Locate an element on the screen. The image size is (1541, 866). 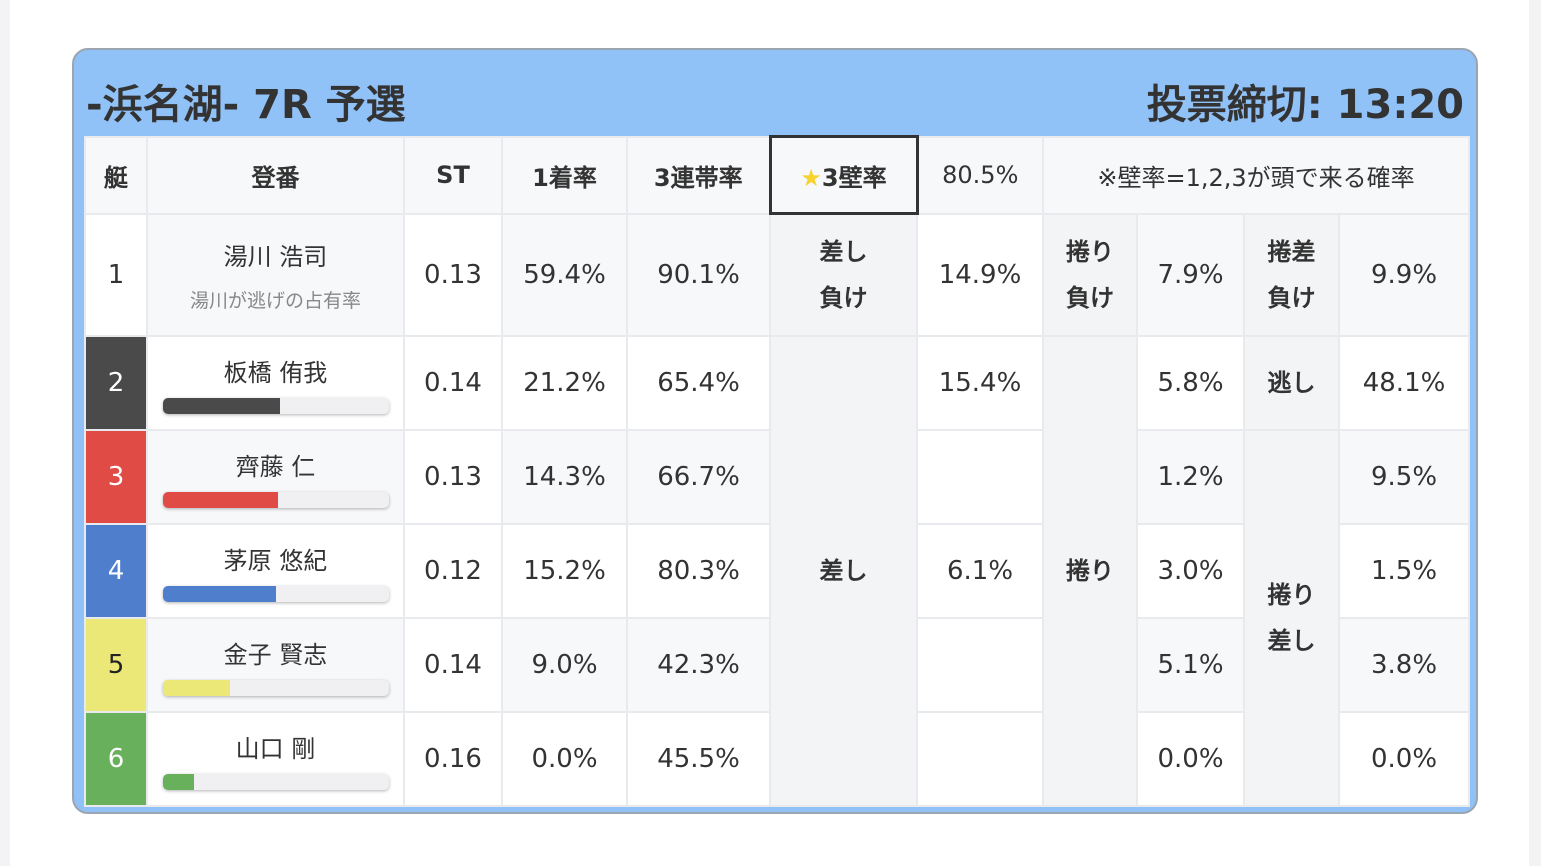
makurisashi-rate-value: 0.0% is located at coordinates (1404, 759).